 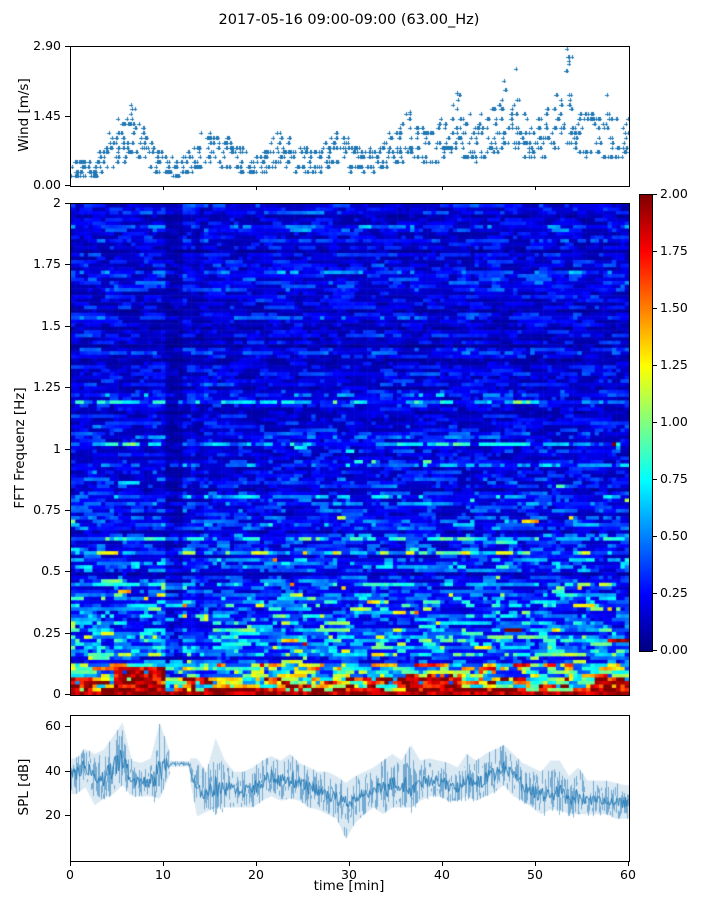 I want to click on colorbar, so click(x=646, y=423).